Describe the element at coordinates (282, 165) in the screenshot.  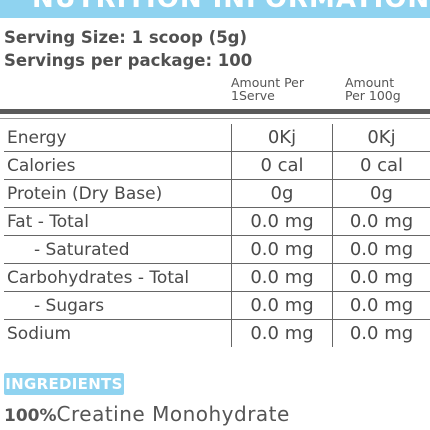
I see `amount-per-serve: 0 cal` at that location.